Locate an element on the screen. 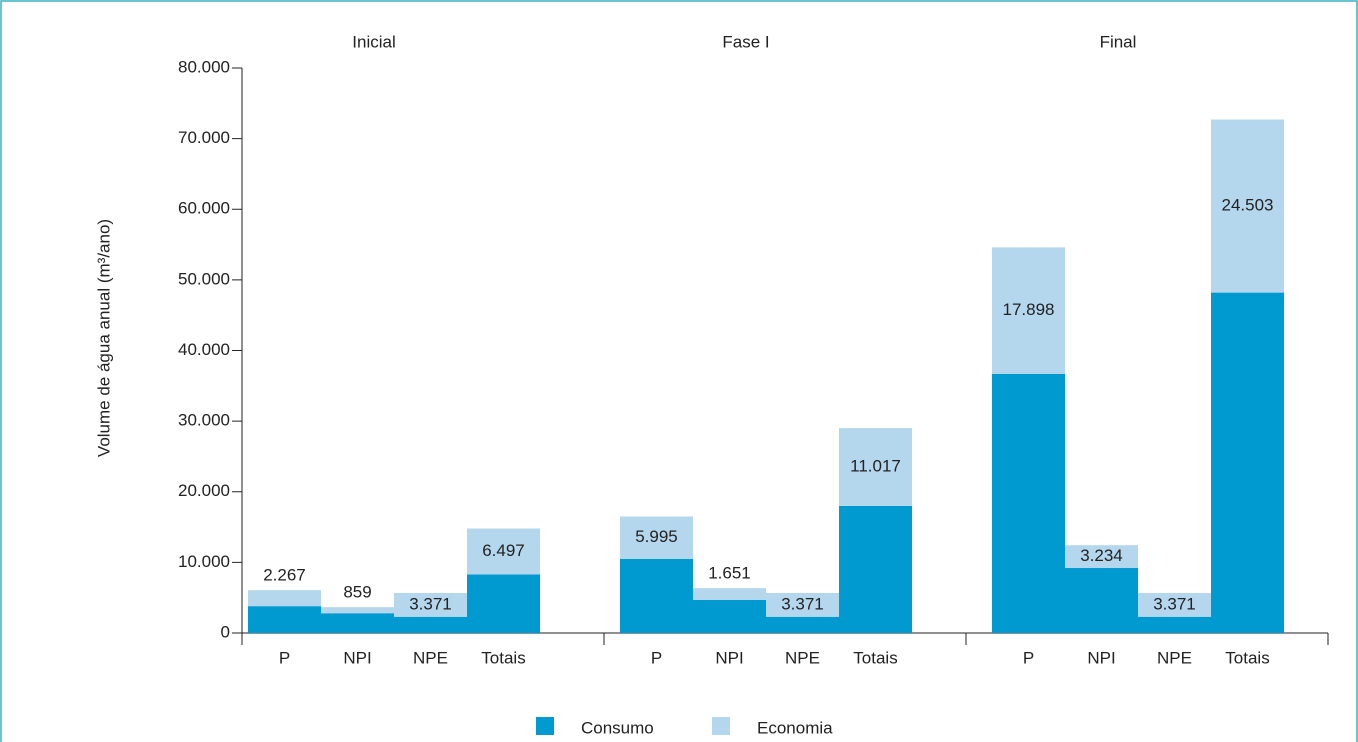  y-tick-label: 60.000 is located at coordinates (204, 208).